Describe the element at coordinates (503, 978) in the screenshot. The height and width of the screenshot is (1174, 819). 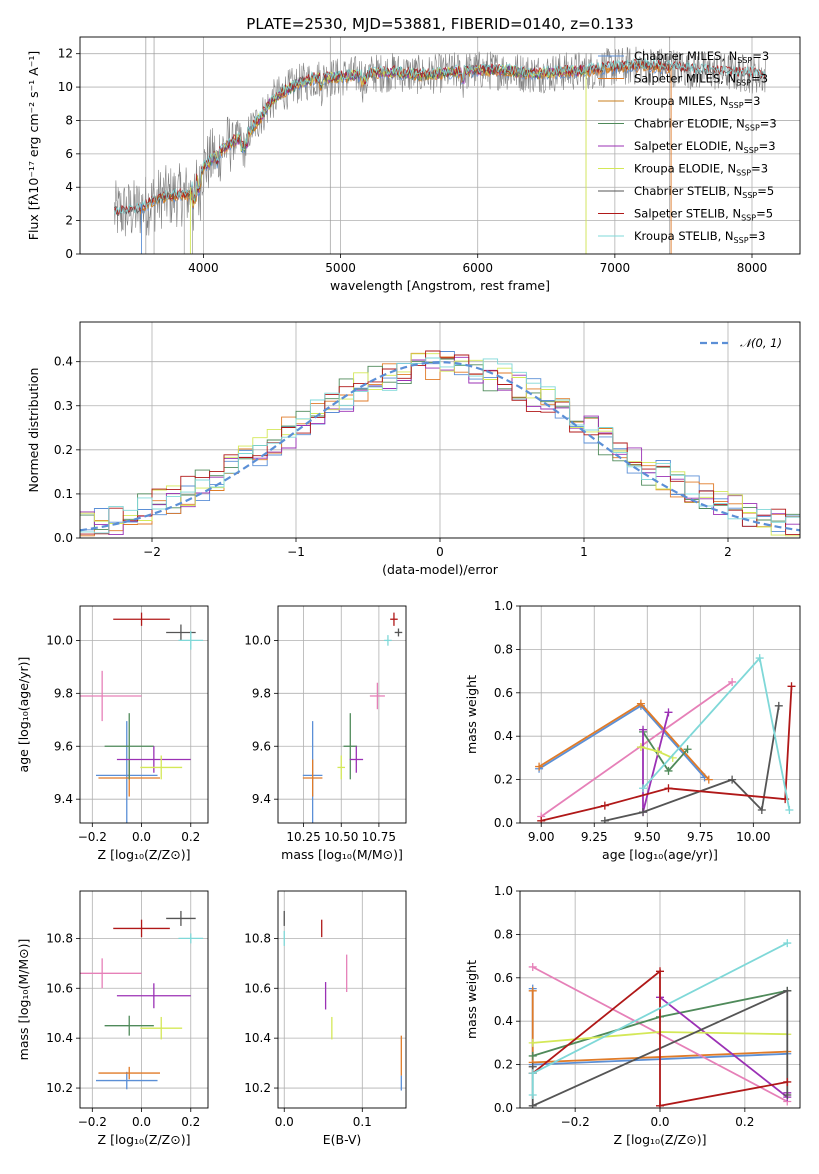
I see `y-tick-label: 0.6` at that location.